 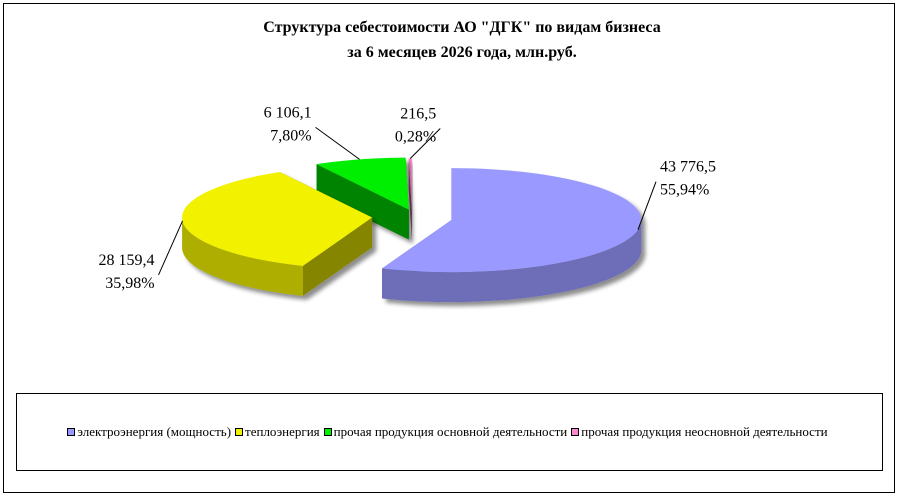 What do you see at coordinates (415, 137) in the screenshot?
I see `percent-label-other-noncore: 0,28%` at bounding box center [415, 137].